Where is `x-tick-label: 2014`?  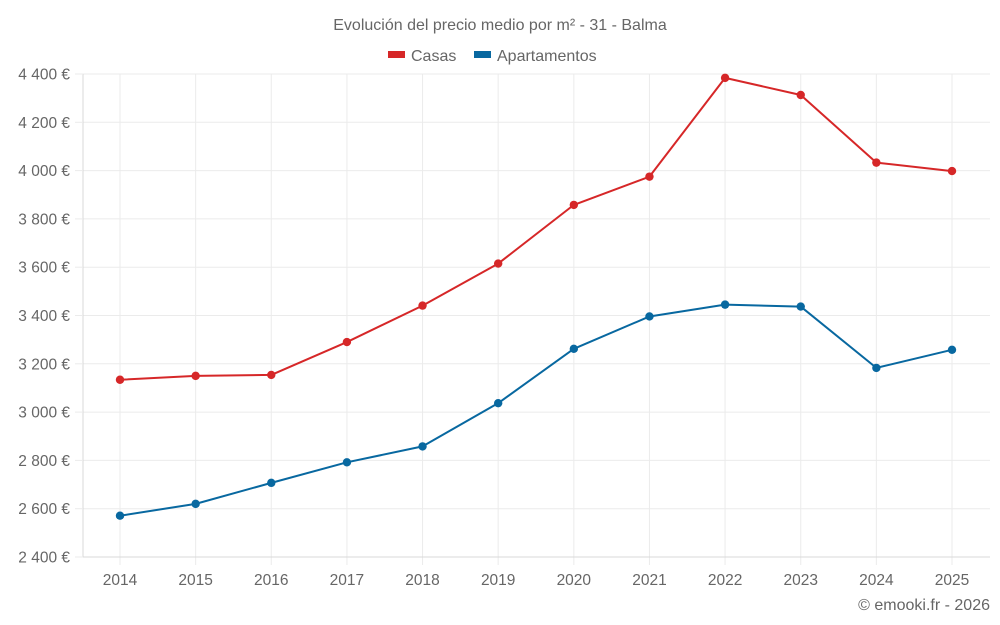
x-tick-label: 2014 is located at coordinates (120, 580).